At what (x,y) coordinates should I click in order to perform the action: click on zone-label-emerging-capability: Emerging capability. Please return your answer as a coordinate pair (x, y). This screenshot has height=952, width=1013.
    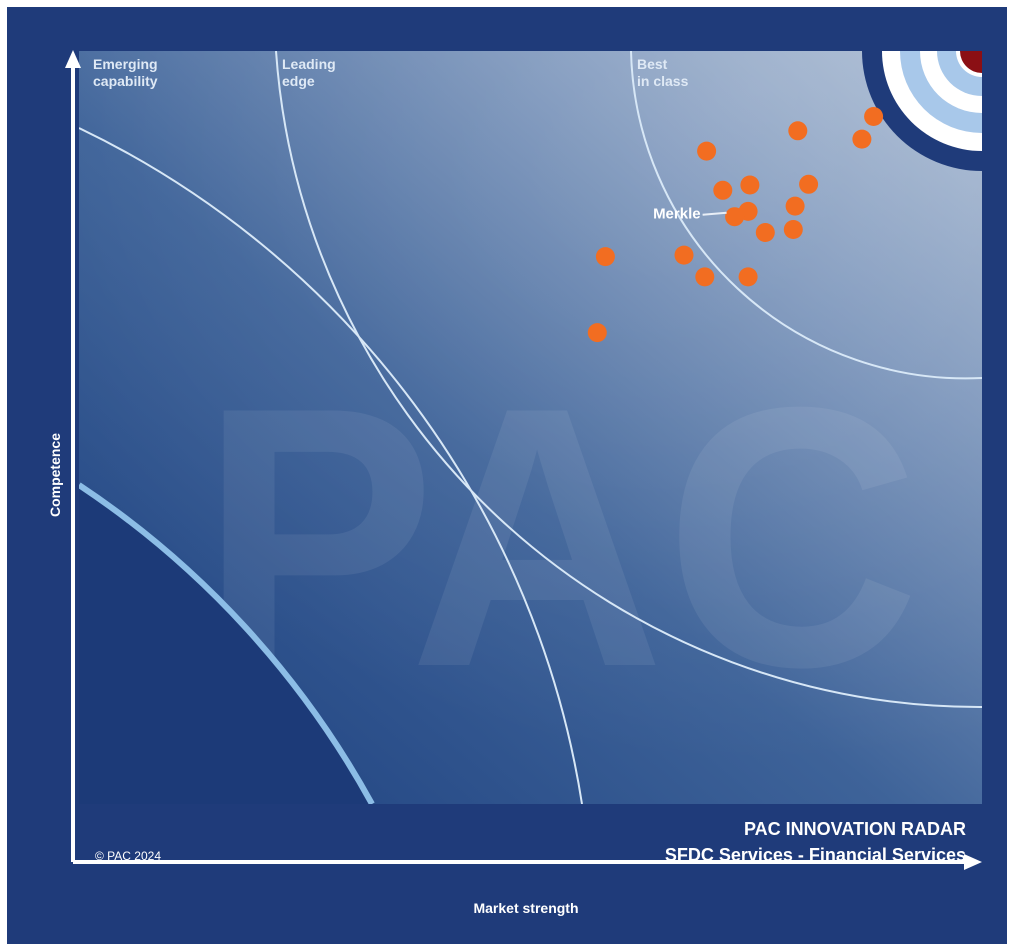
    Looking at the image, I should click on (125, 72).